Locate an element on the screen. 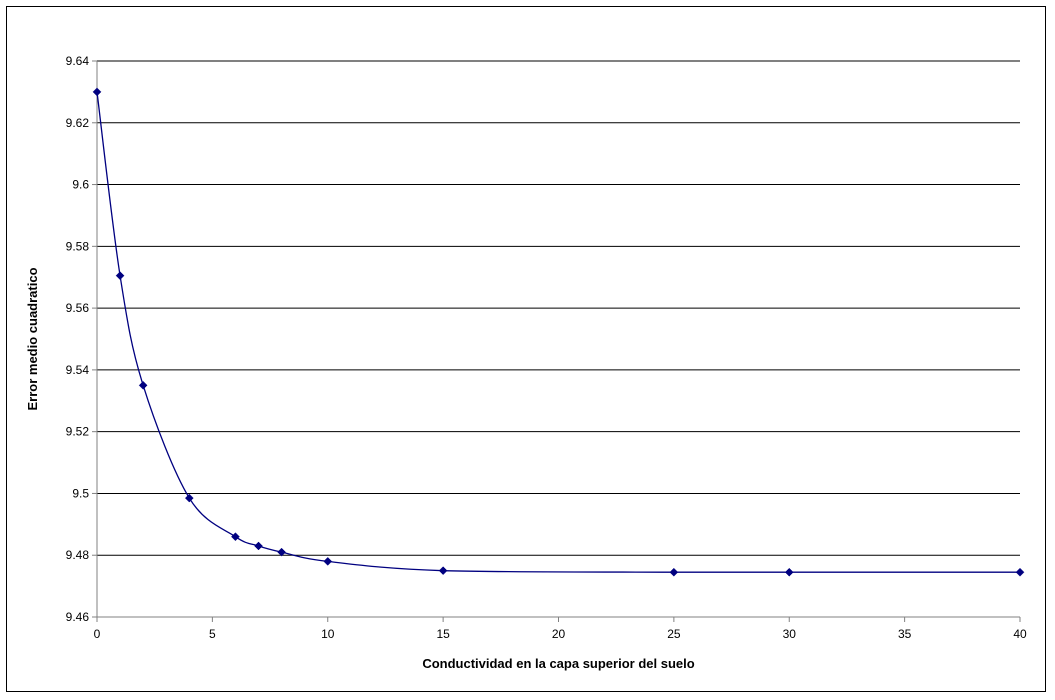 The height and width of the screenshot is (700, 1055). x-tick-label: 15 is located at coordinates (443, 634).